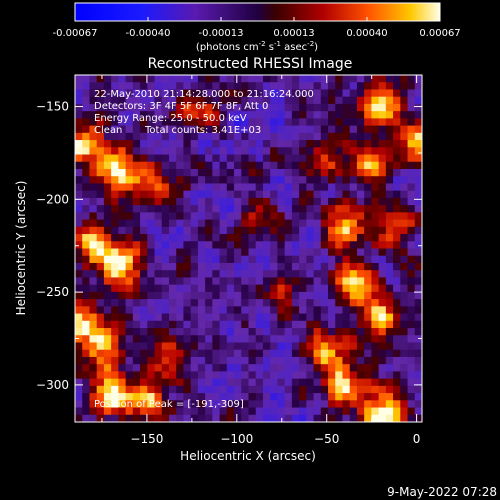 This screenshot has height=500, width=500. What do you see at coordinates (52, 385) in the screenshot?
I see `y-tick-label: −300` at bounding box center [52, 385].